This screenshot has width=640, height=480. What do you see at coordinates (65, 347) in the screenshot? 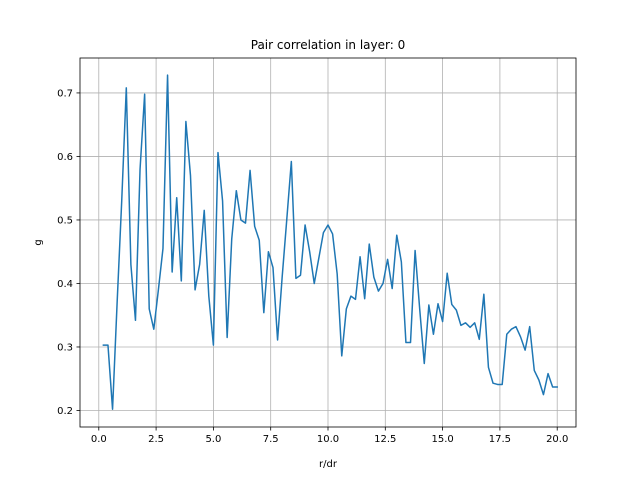
I see `y-tick-label: 0.3` at bounding box center [65, 347].